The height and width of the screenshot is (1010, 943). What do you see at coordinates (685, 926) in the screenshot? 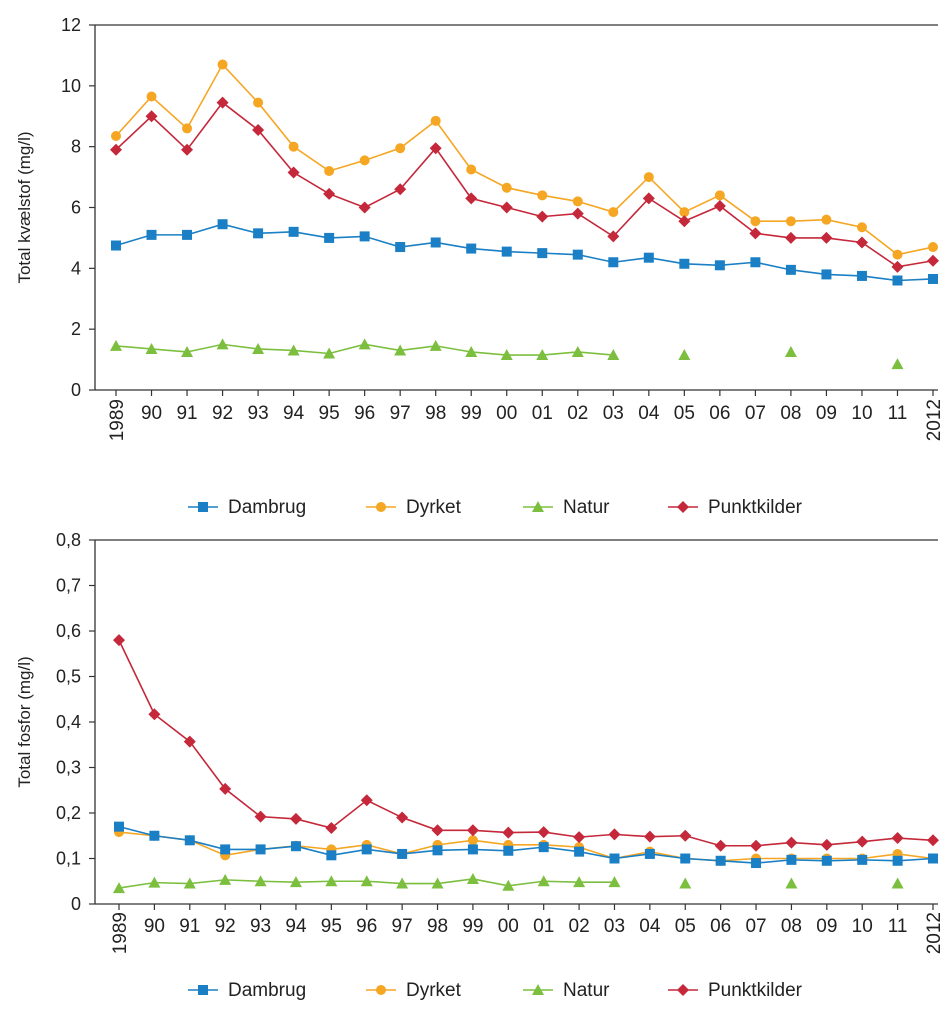
I see `x-tick-label: 05` at bounding box center [685, 926].